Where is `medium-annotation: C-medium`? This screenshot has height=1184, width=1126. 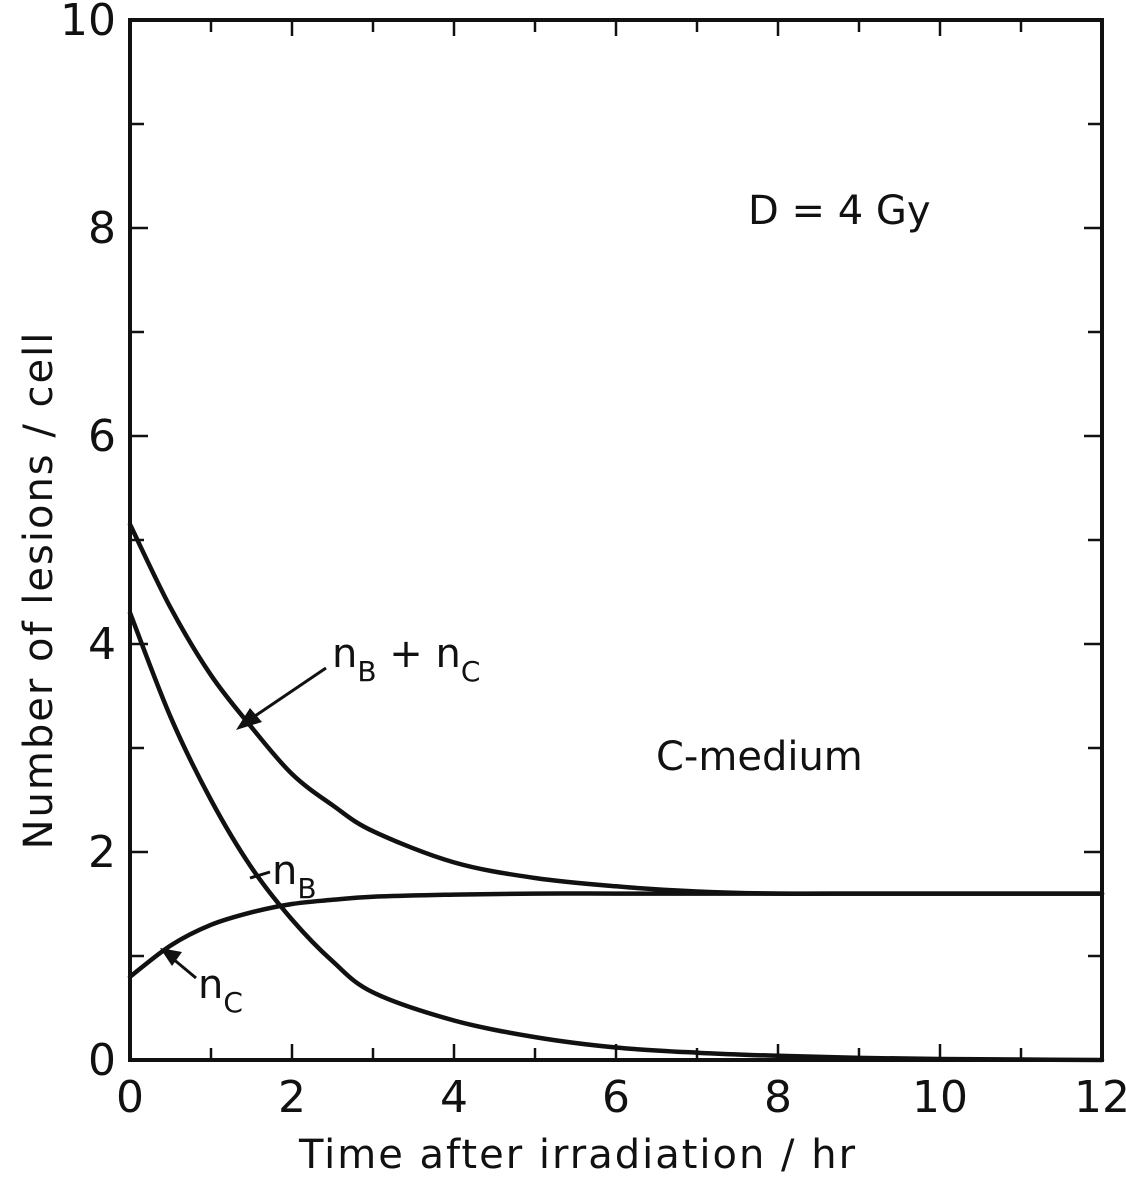 medium-annotation: C-medium is located at coordinates (759, 757).